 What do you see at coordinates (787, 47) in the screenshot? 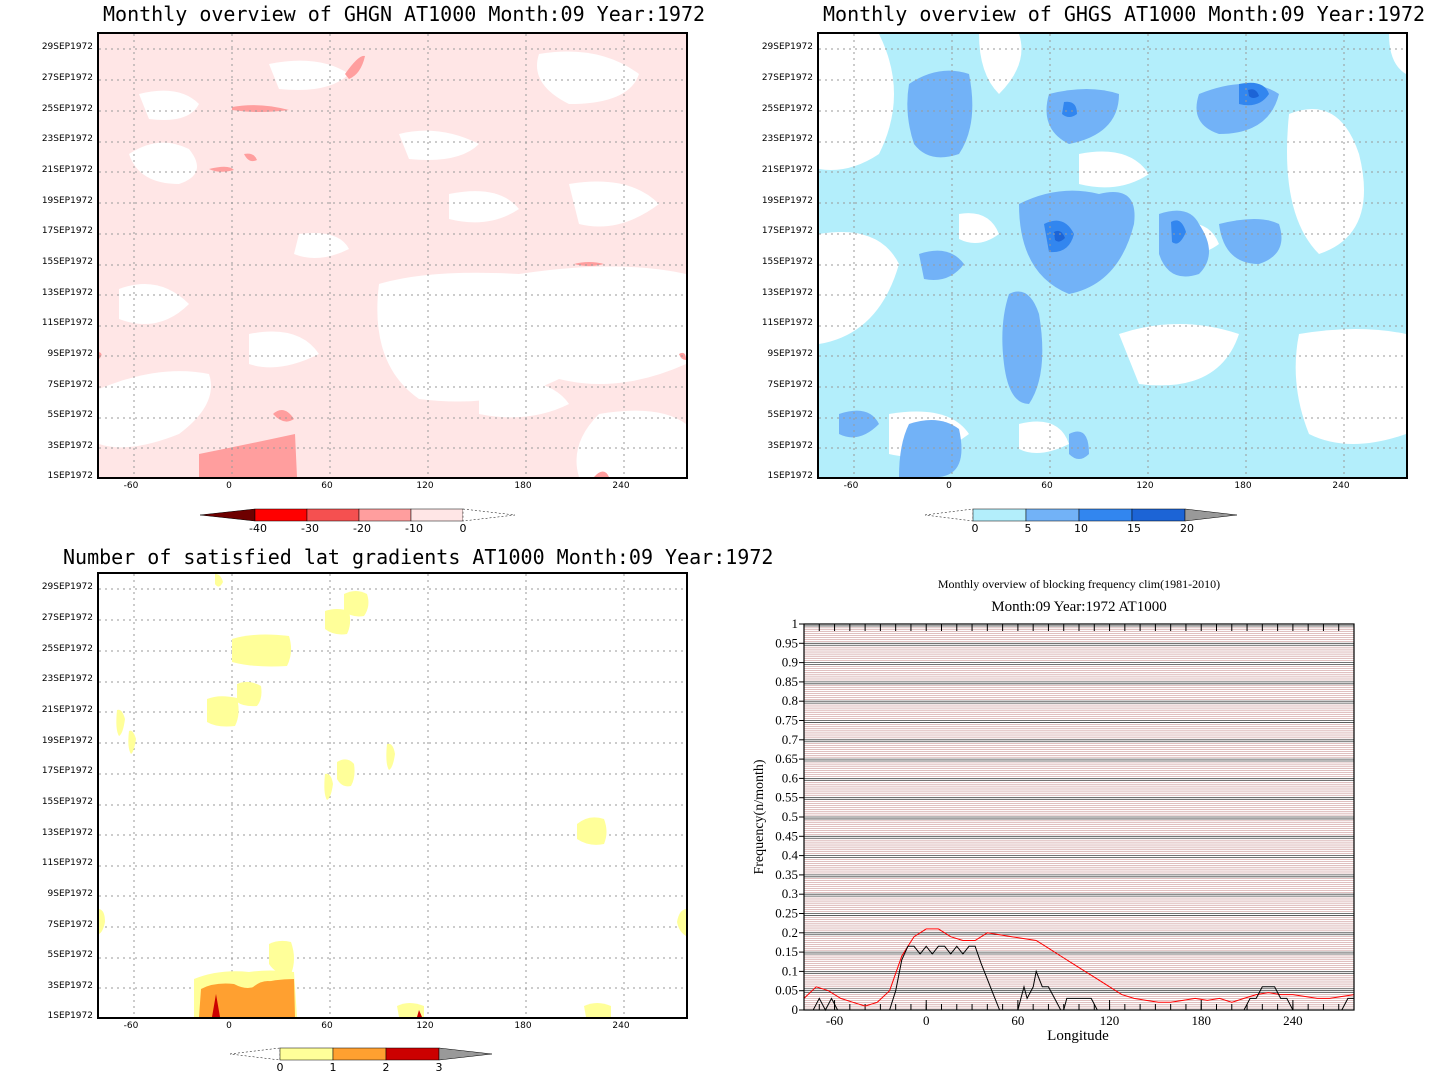
I see `ghgs-ytick: 29SEP1972` at bounding box center [787, 47].